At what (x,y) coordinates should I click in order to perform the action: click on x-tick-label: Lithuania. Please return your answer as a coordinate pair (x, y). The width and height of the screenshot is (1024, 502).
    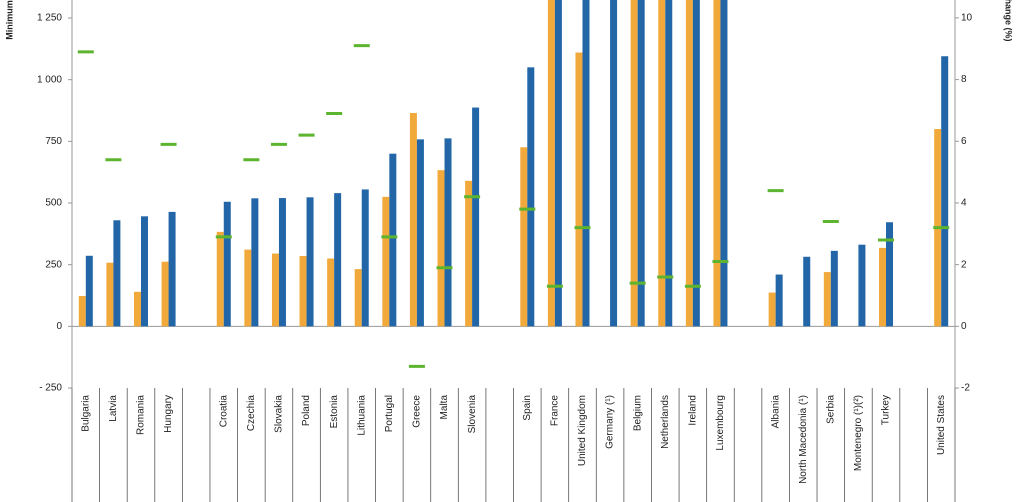
    Looking at the image, I should click on (361, 415).